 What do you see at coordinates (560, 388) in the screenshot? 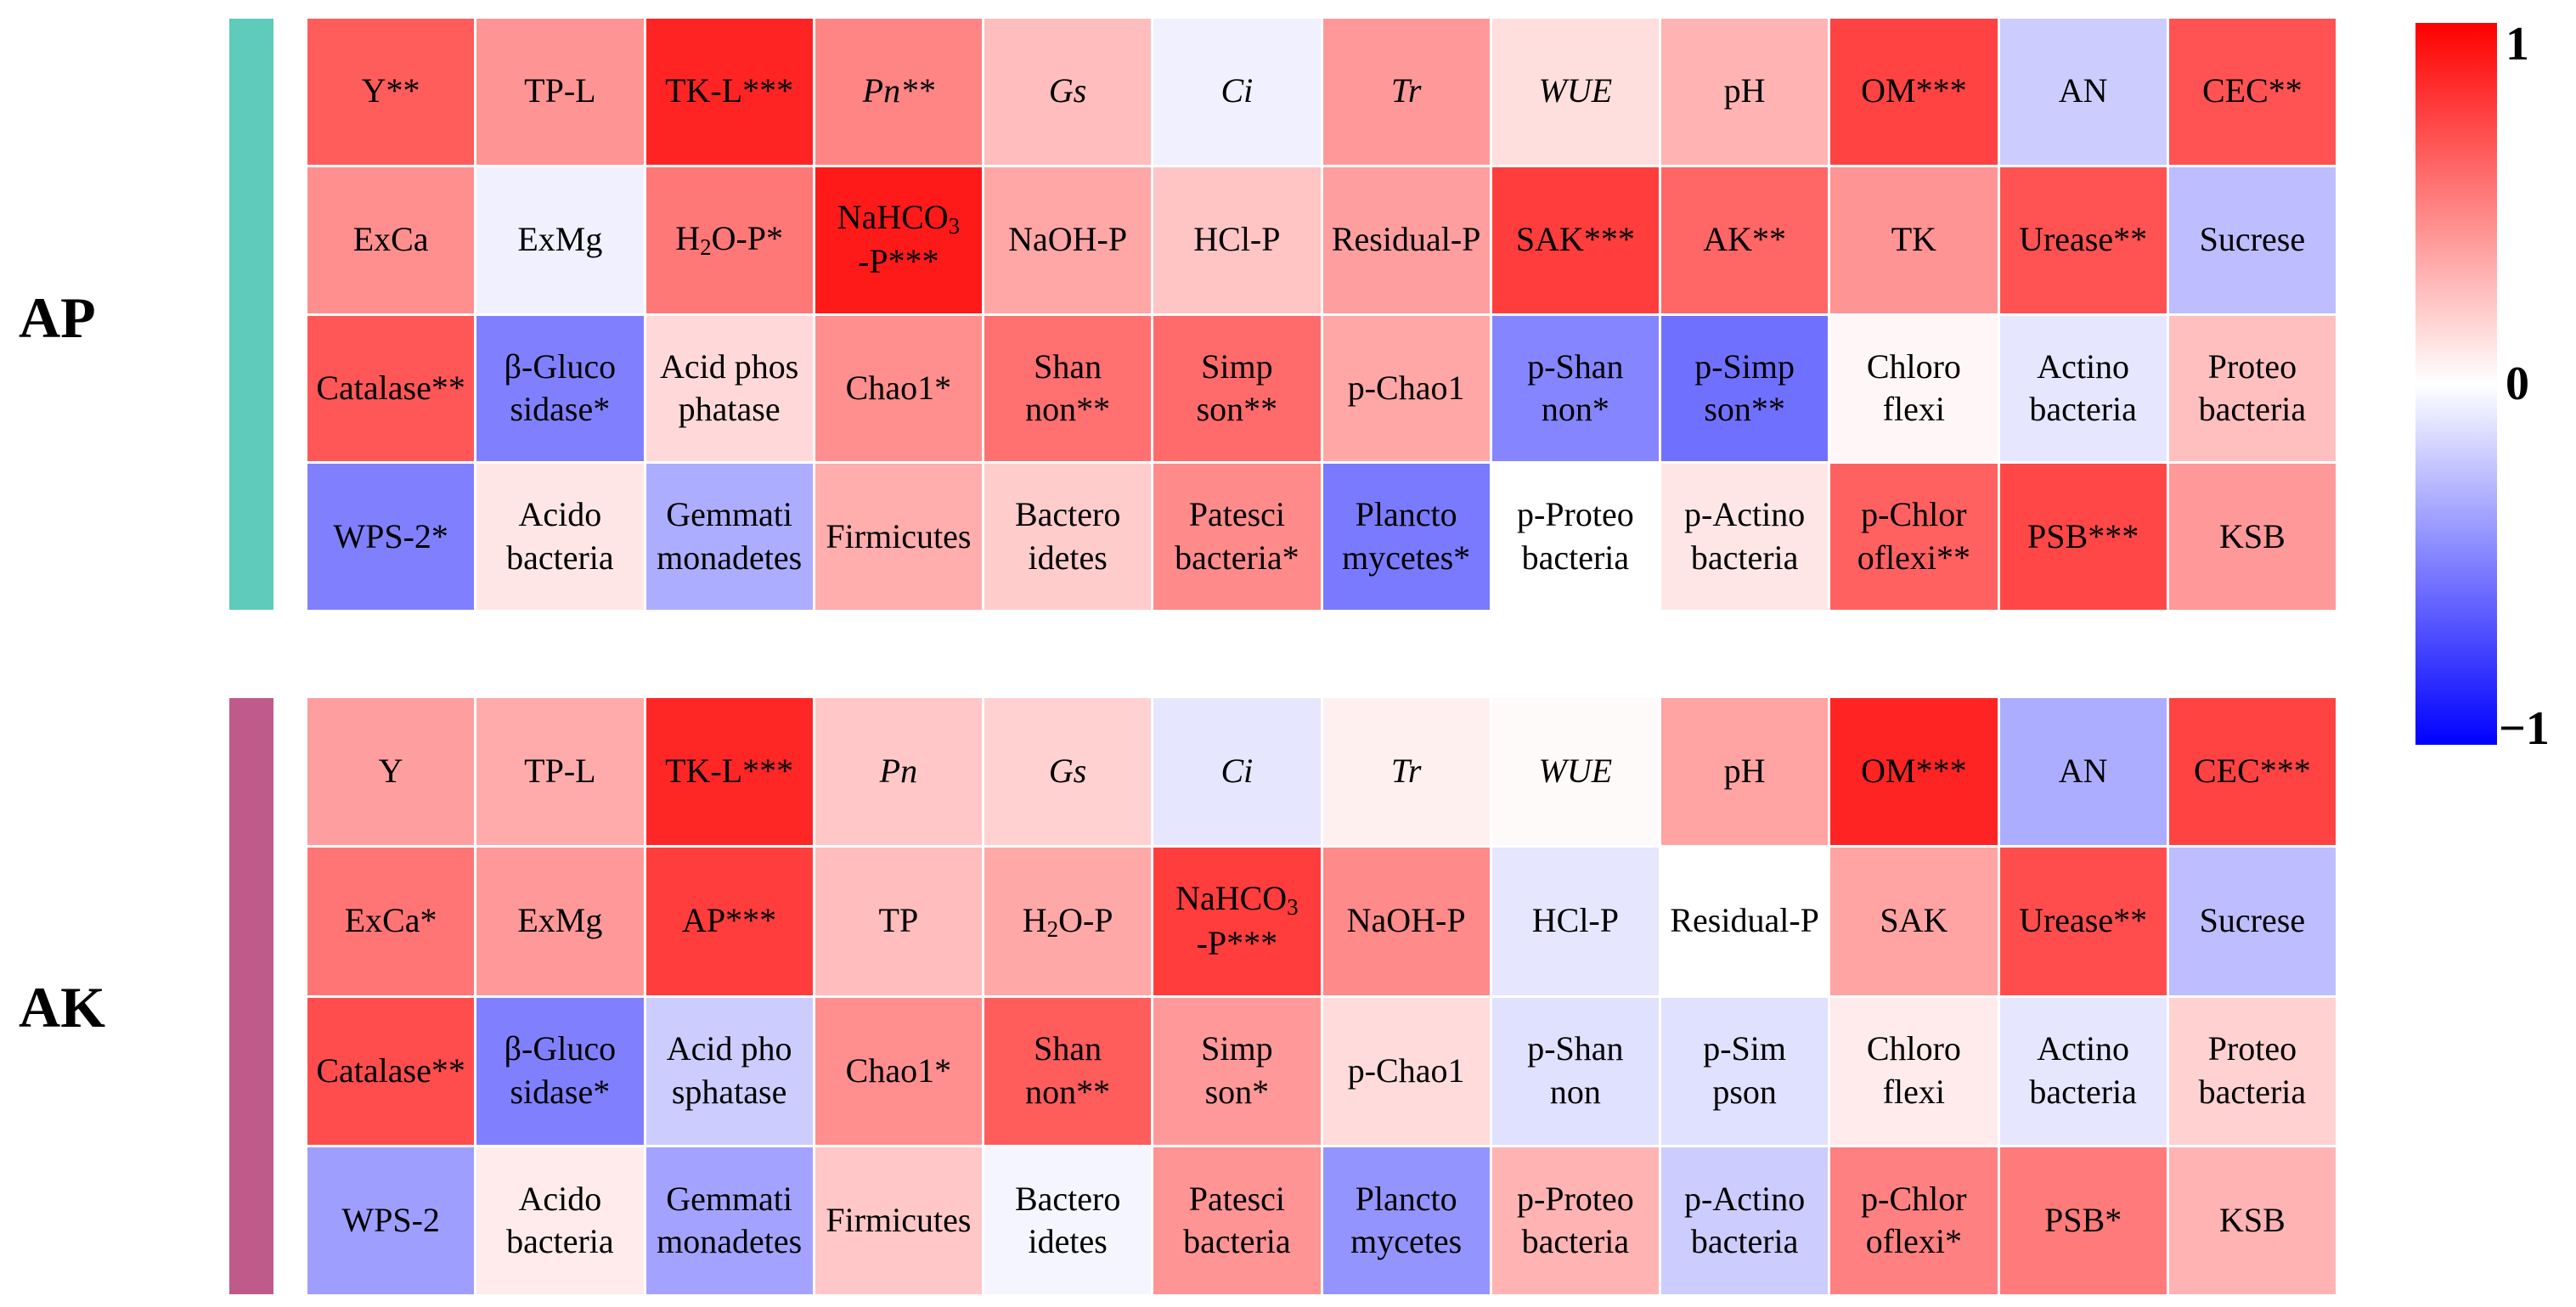
I see `heatmap-cell-ap-glucosidase: β-Gluco sidase*` at bounding box center [560, 388].